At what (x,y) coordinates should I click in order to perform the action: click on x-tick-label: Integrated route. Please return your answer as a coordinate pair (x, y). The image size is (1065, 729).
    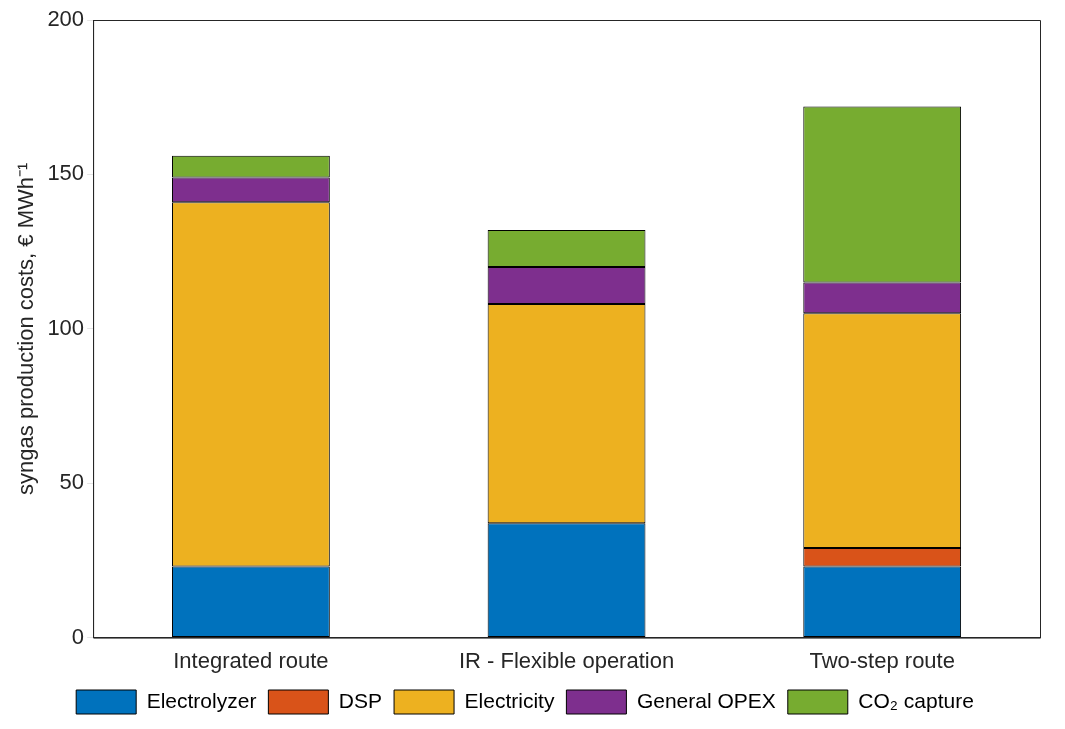
    Looking at the image, I should click on (251, 660).